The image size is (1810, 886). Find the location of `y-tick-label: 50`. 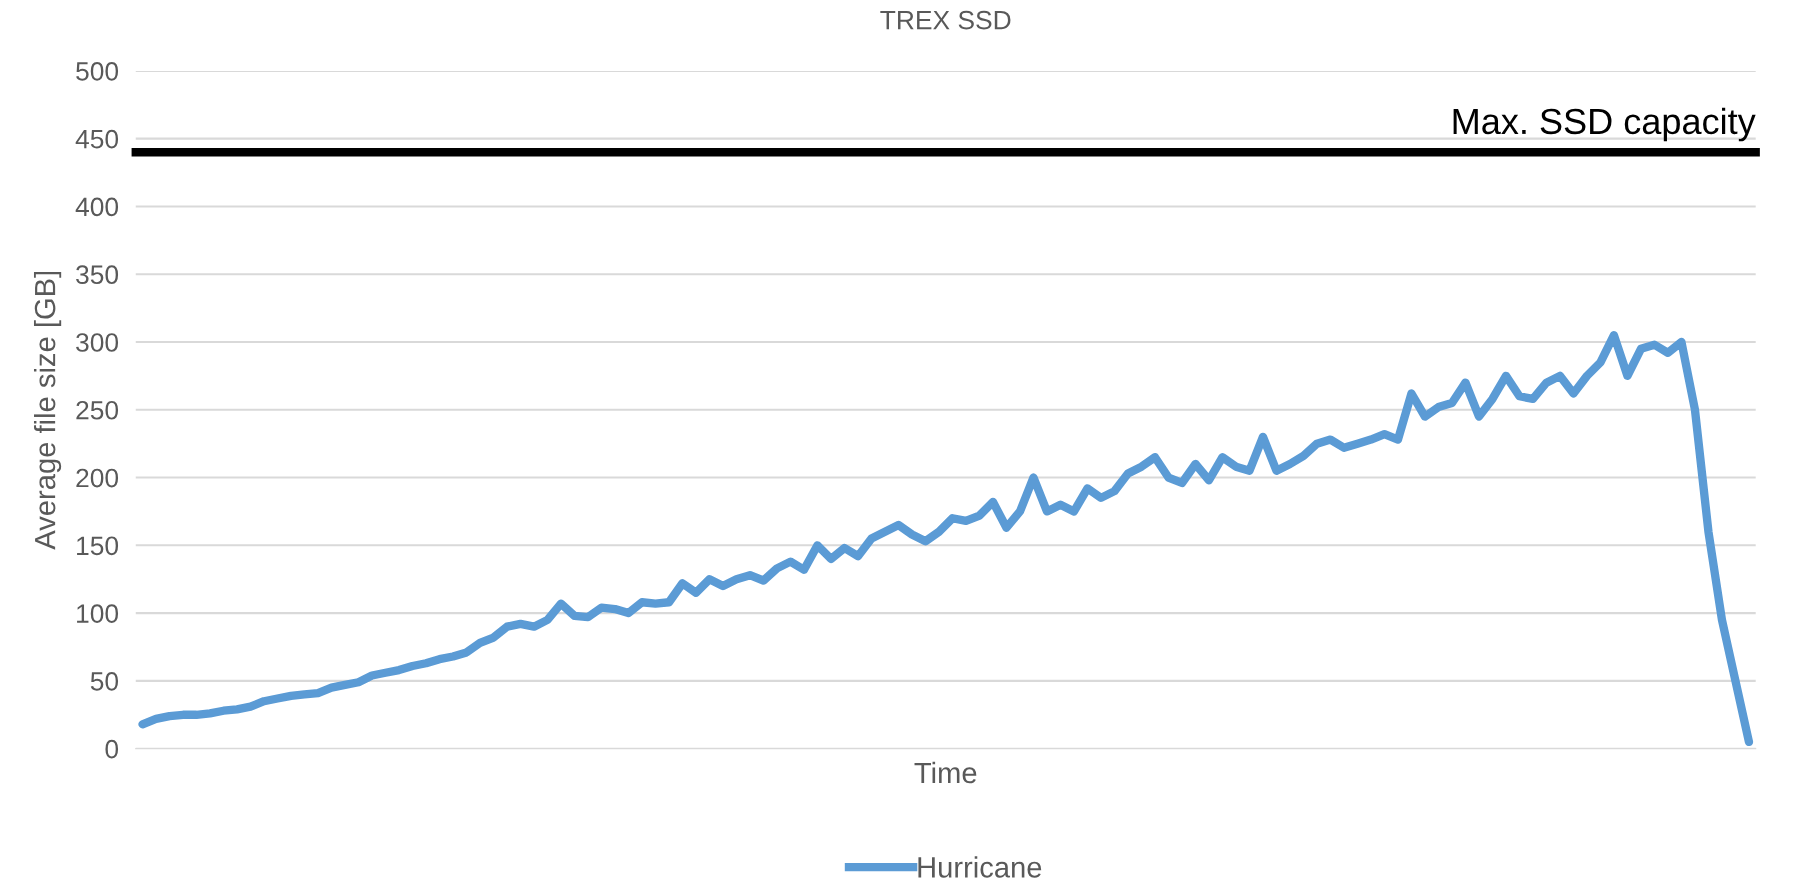

y-tick-label: 50 is located at coordinates (104, 681).